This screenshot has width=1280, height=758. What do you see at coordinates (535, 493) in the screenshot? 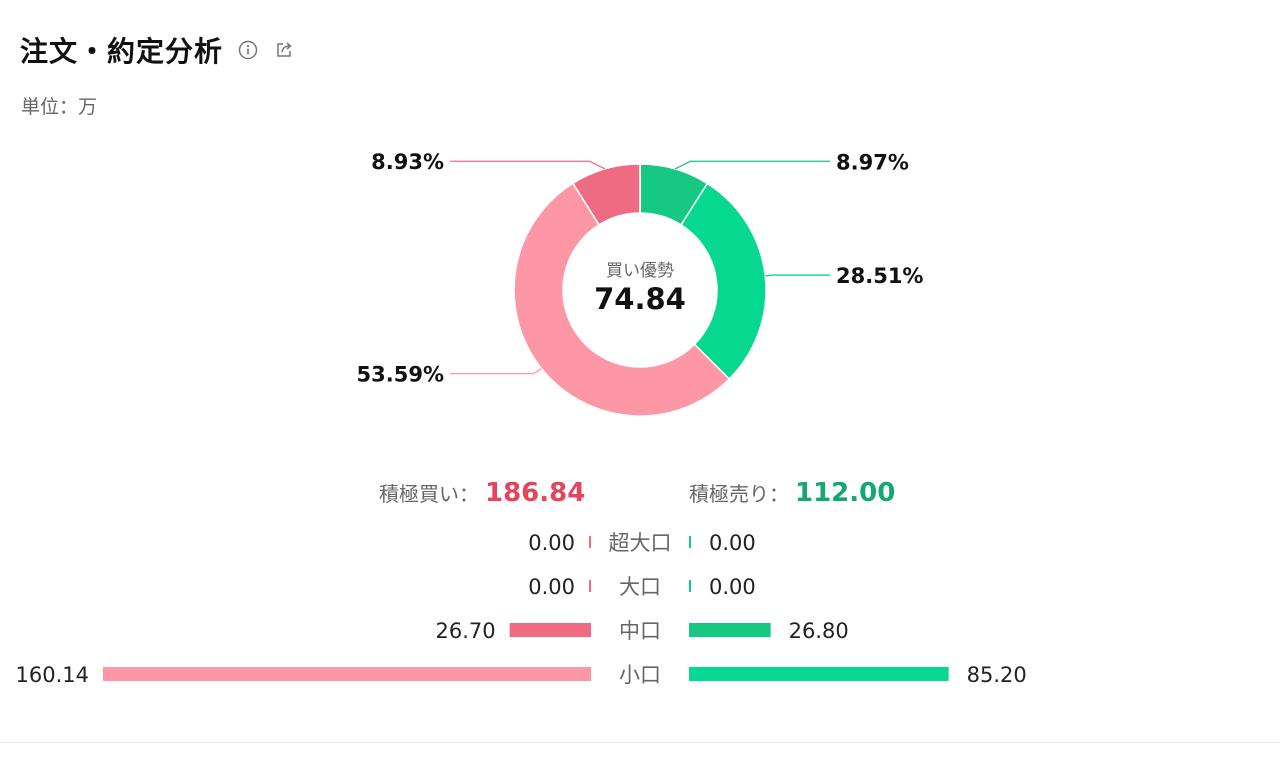
I see `buy-total-value: 186.84` at bounding box center [535, 493].